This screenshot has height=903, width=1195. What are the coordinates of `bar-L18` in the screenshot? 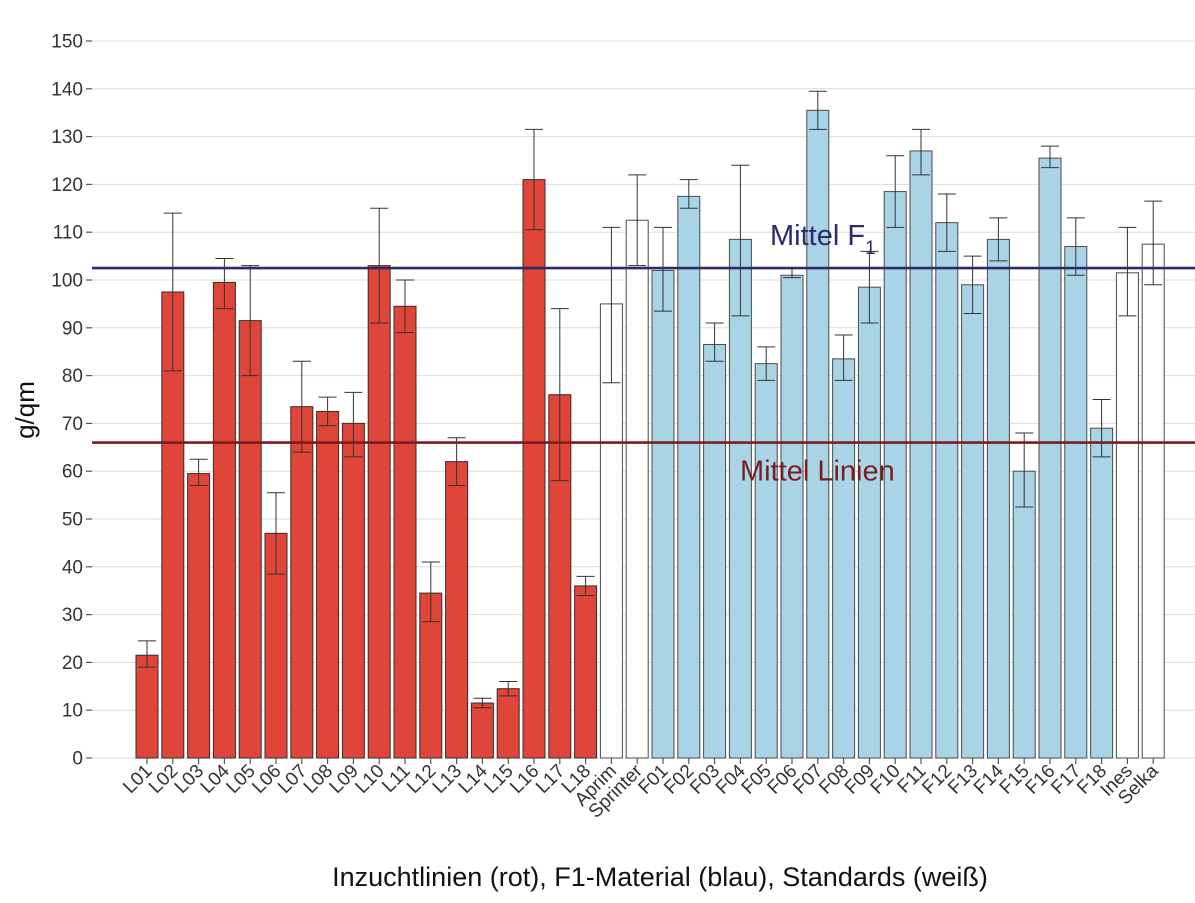 It's located at (586, 672).